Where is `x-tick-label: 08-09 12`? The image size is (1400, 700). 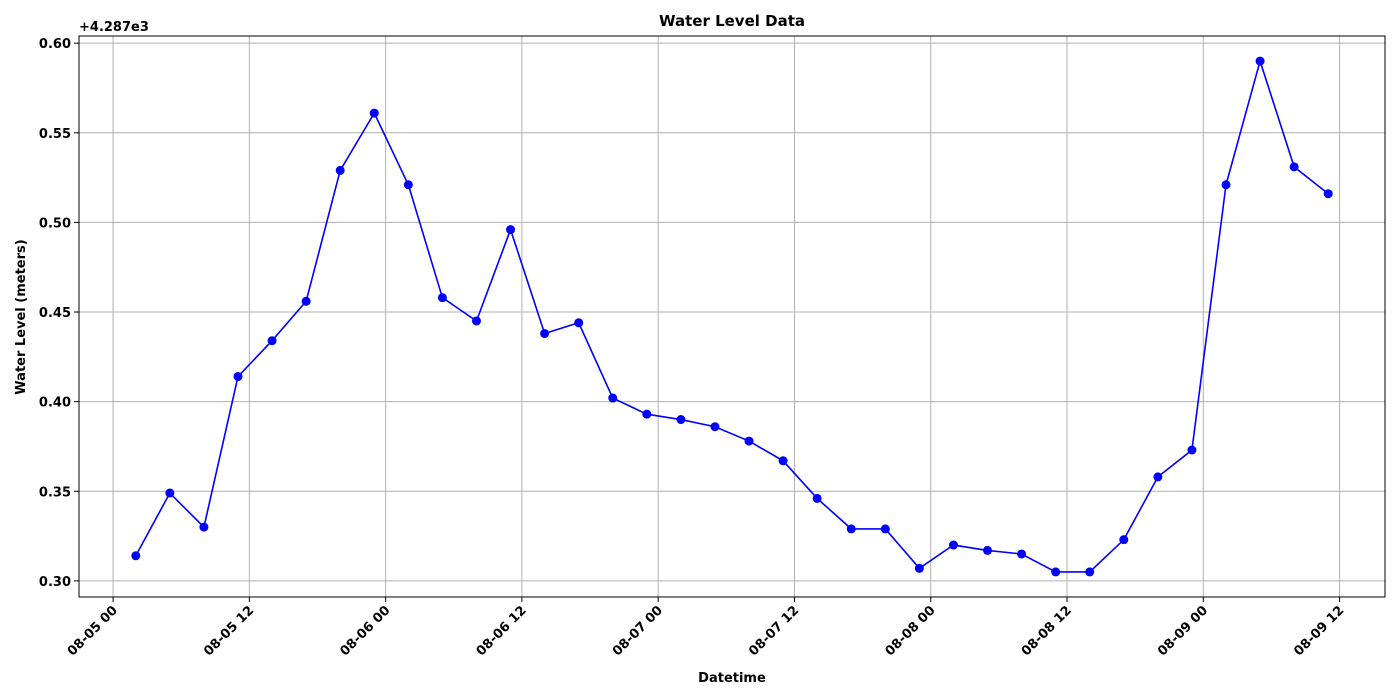
x-tick-label: 08-09 12 is located at coordinates (1319, 631).